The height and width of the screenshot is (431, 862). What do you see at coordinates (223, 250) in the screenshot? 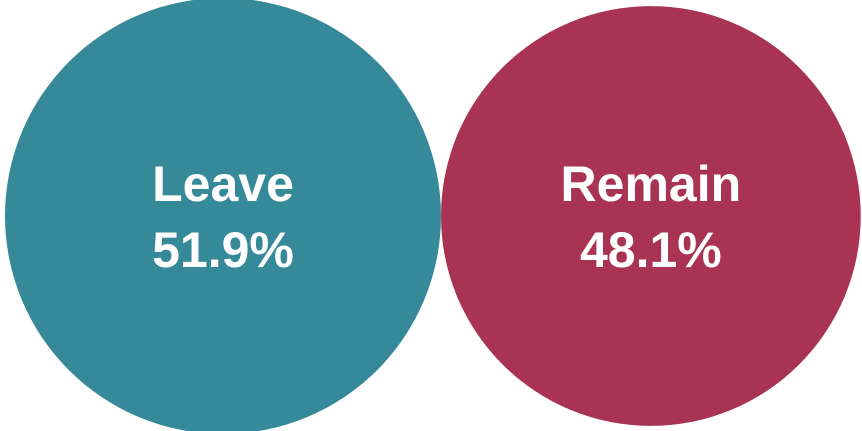
I see `bubble-value: 51.9%` at bounding box center [223, 250].